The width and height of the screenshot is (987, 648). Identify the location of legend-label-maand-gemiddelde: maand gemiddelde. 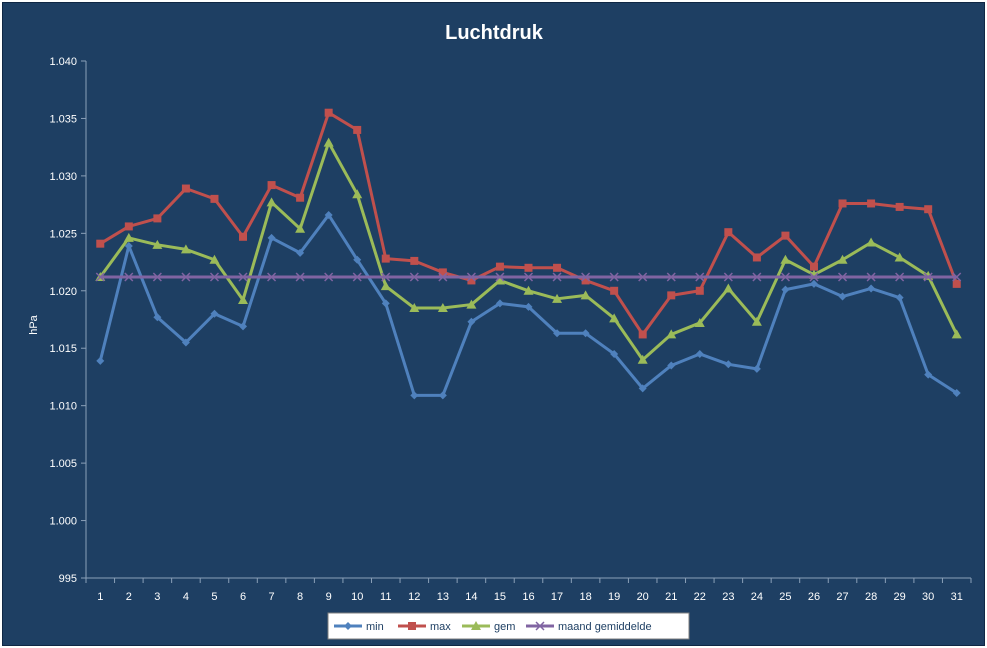
(605, 627).